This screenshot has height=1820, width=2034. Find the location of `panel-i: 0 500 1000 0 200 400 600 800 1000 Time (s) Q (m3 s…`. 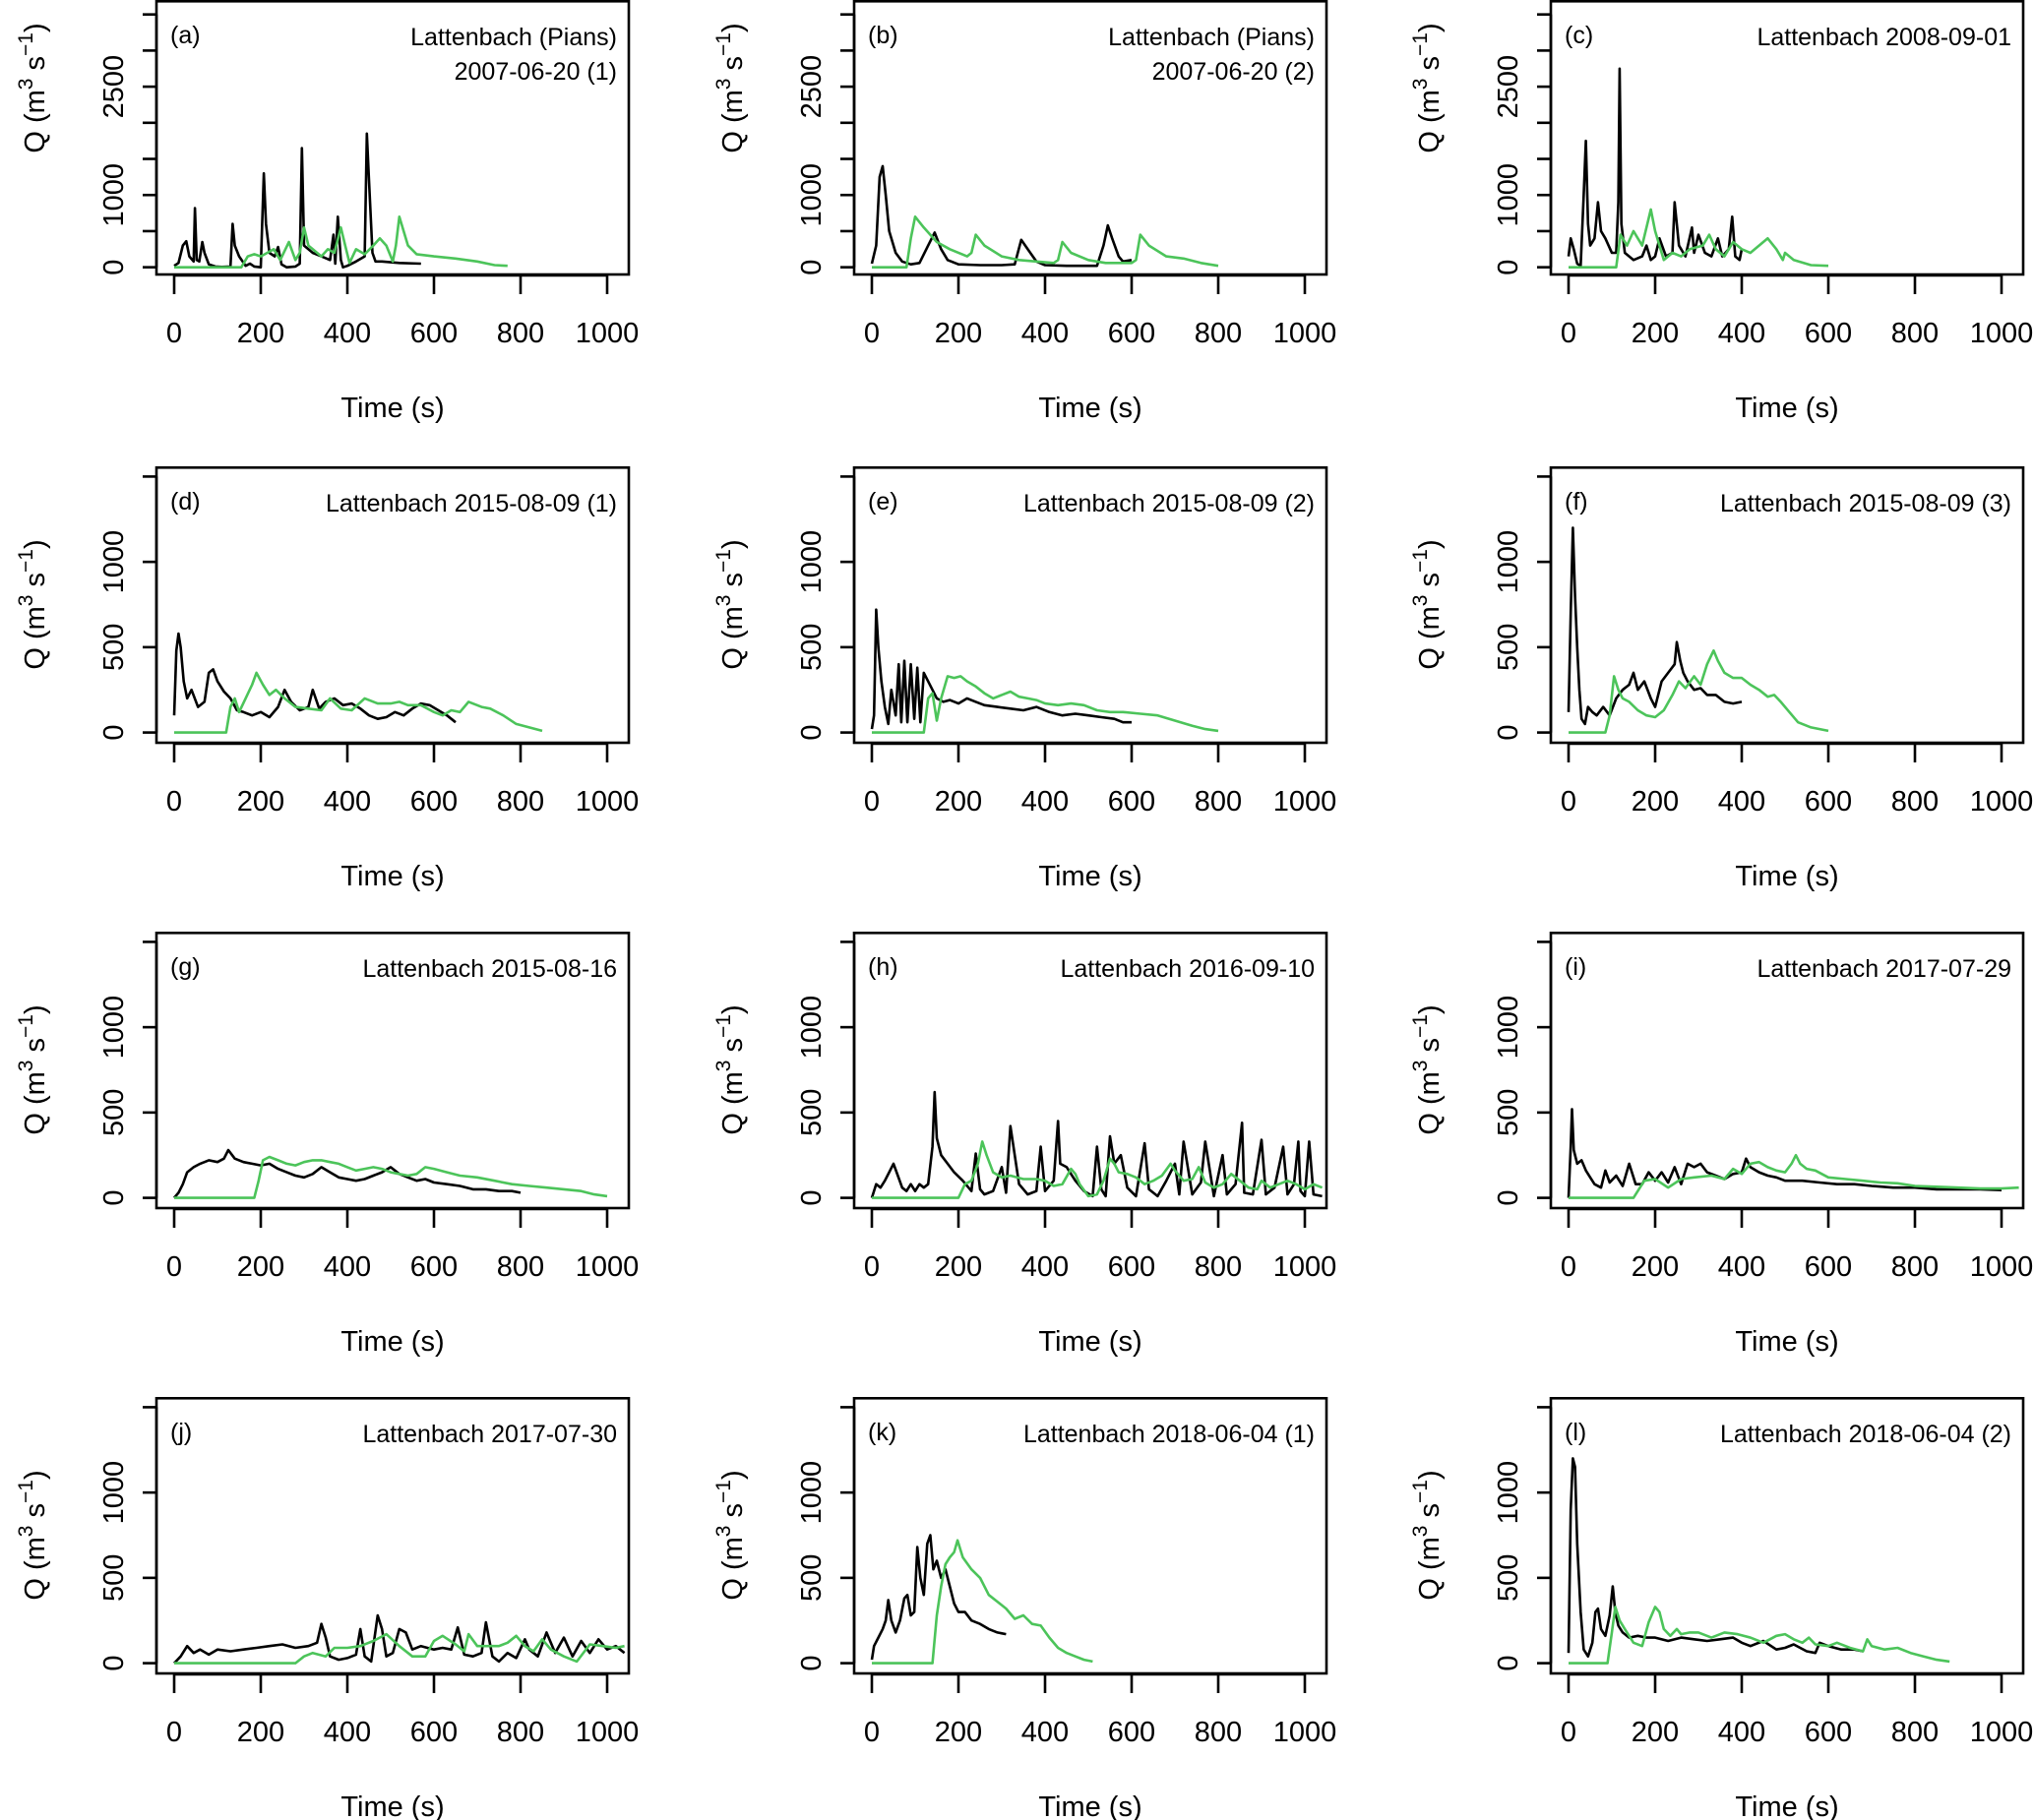

panel-i: 0 500 1000 0 200 400 600 800 1000 Time (s) Q (m3 s… is located at coordinates (1722, 1144).